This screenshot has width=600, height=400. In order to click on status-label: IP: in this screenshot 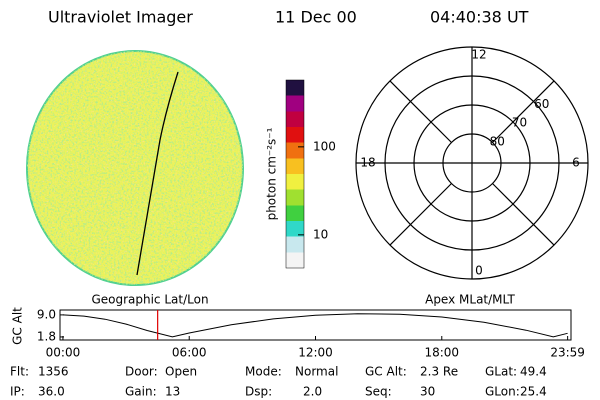, I will do `click(17, 392)`.